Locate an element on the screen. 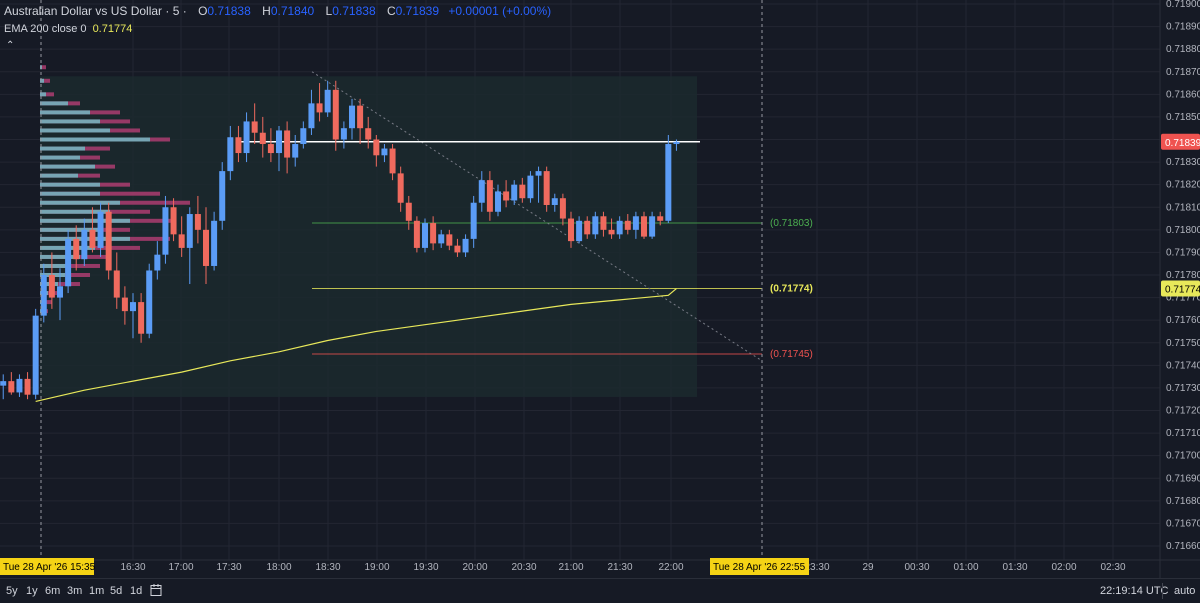 The height and width of the screenshot is (603, 1200). divider is located at coordinates (1162, 591).